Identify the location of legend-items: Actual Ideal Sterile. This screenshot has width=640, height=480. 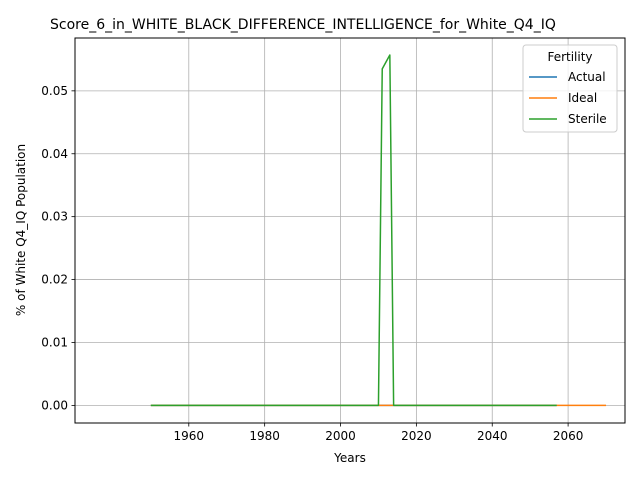
(568, 98).